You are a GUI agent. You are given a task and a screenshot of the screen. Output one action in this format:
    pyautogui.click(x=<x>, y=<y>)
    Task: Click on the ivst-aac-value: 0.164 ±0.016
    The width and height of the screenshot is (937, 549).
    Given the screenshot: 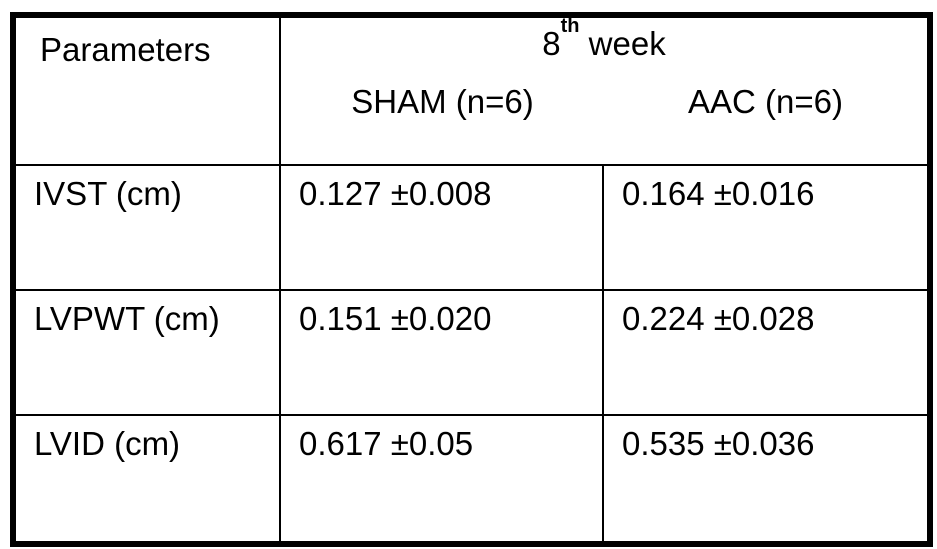 What is the action you would take?
    pyautogui.click(x=766, y=227)
    